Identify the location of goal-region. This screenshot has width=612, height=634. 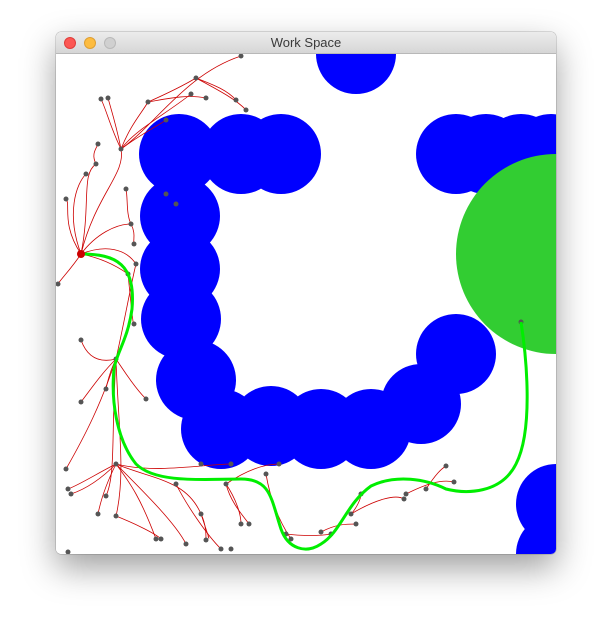
(506, 254).